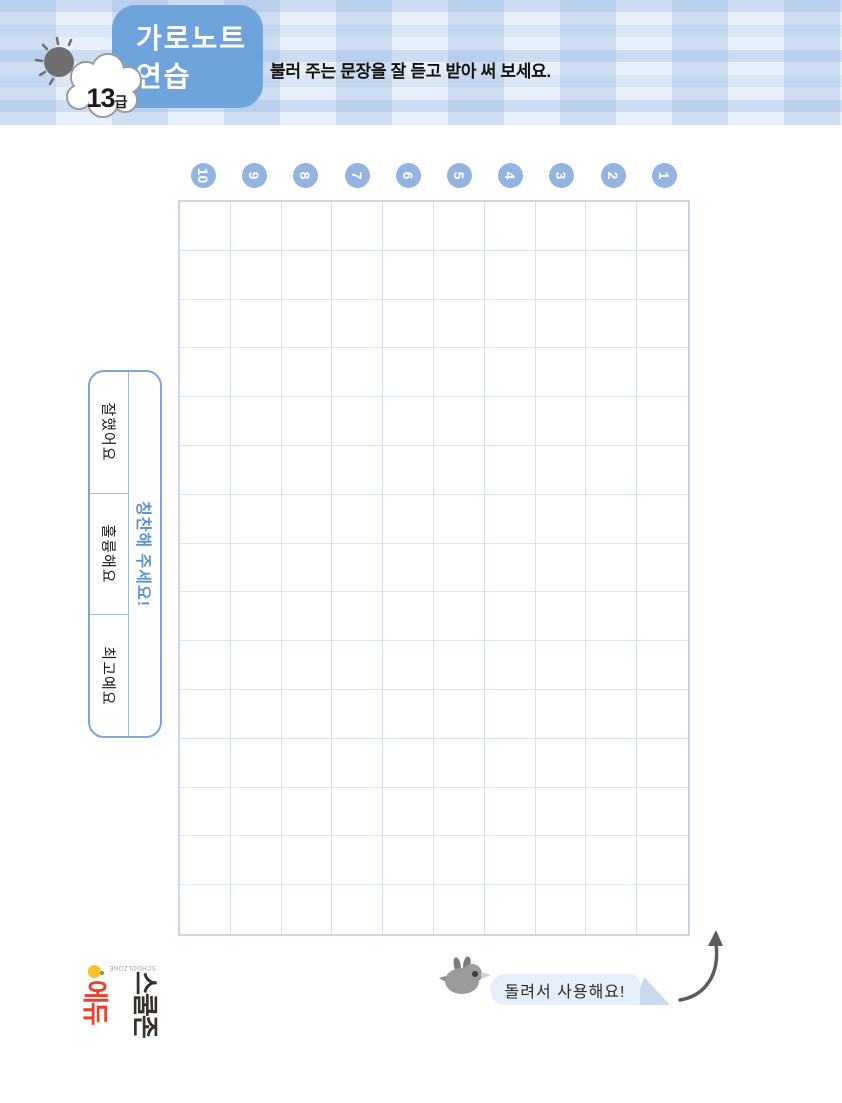 The width and height of the screenshot is (842, 1103). Describe the element at coordinates (109, 555) in the screenshot. I see `praise-option-2: 훌륭해요` at that location.